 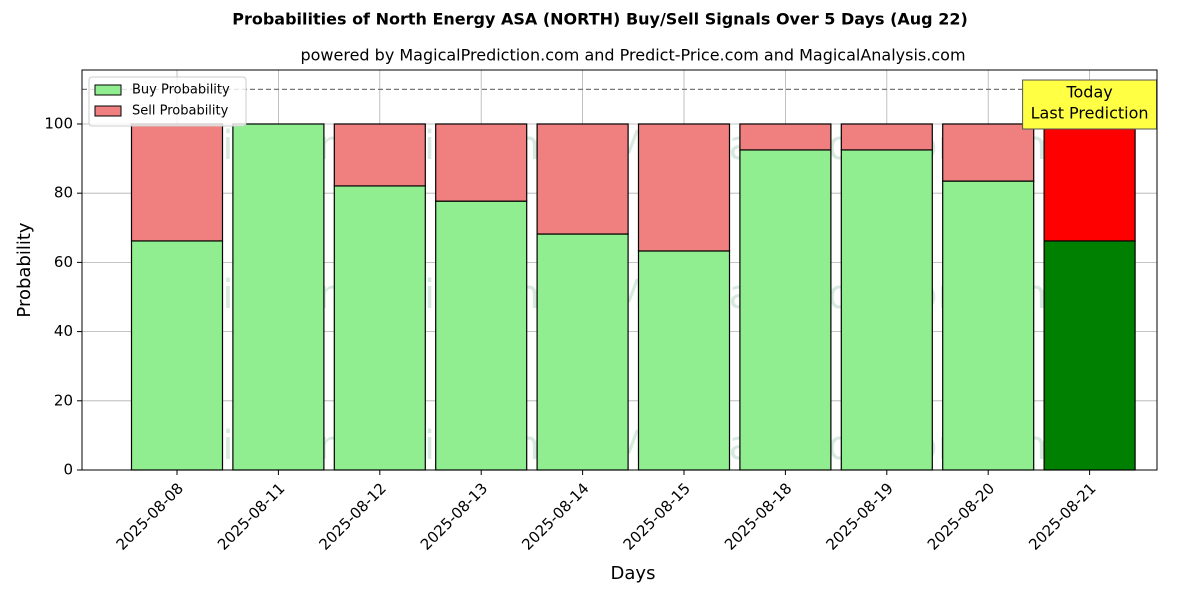 I want to click on y-tick-label: 100, so click(x=58, y=123).